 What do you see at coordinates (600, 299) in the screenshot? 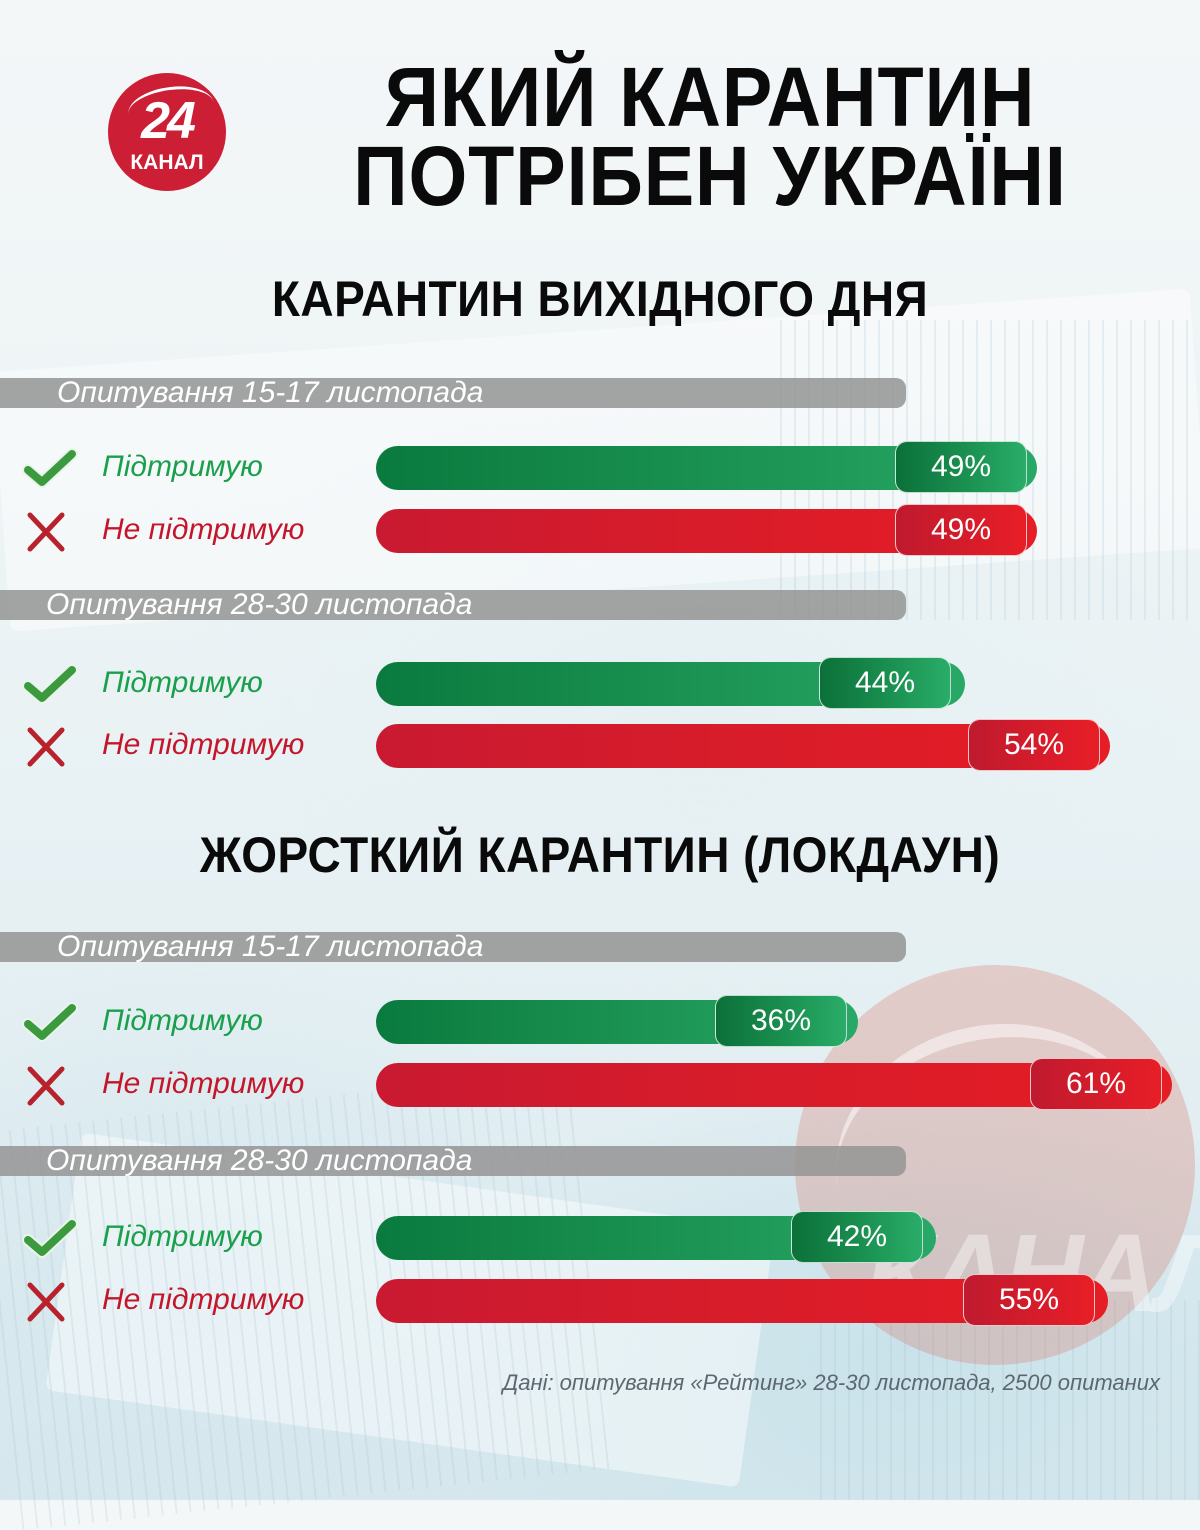
I see `section-heading-weekend: КАРАНТИН ВИХІДНОГО ДНЯ` at bounding box center [600, 299].